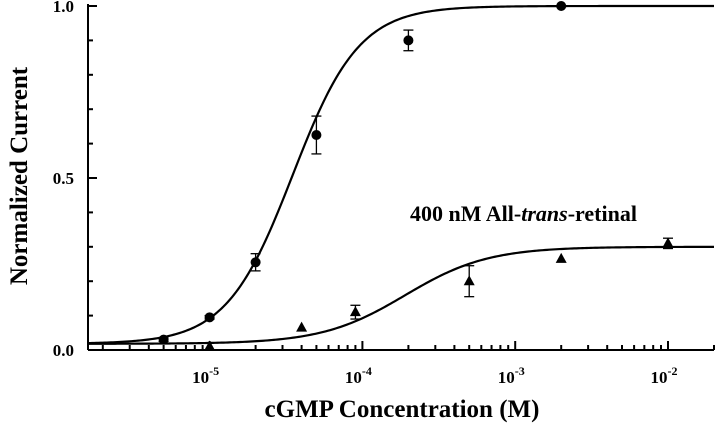  What do you see at coordinates (63, 178) in the screenshot?
I see `y-tick-label: 0.5` at bounding box center [63, 178].